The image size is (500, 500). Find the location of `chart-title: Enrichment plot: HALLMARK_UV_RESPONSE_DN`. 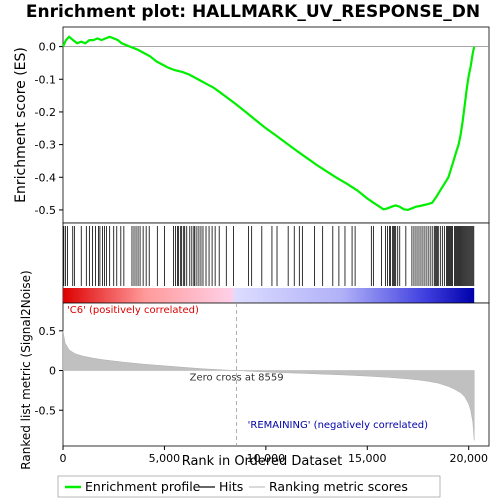

chart-title: Enrichment plot: HALLMARK_UV_RESPONSE_DN is located at coordinates (253, 12).